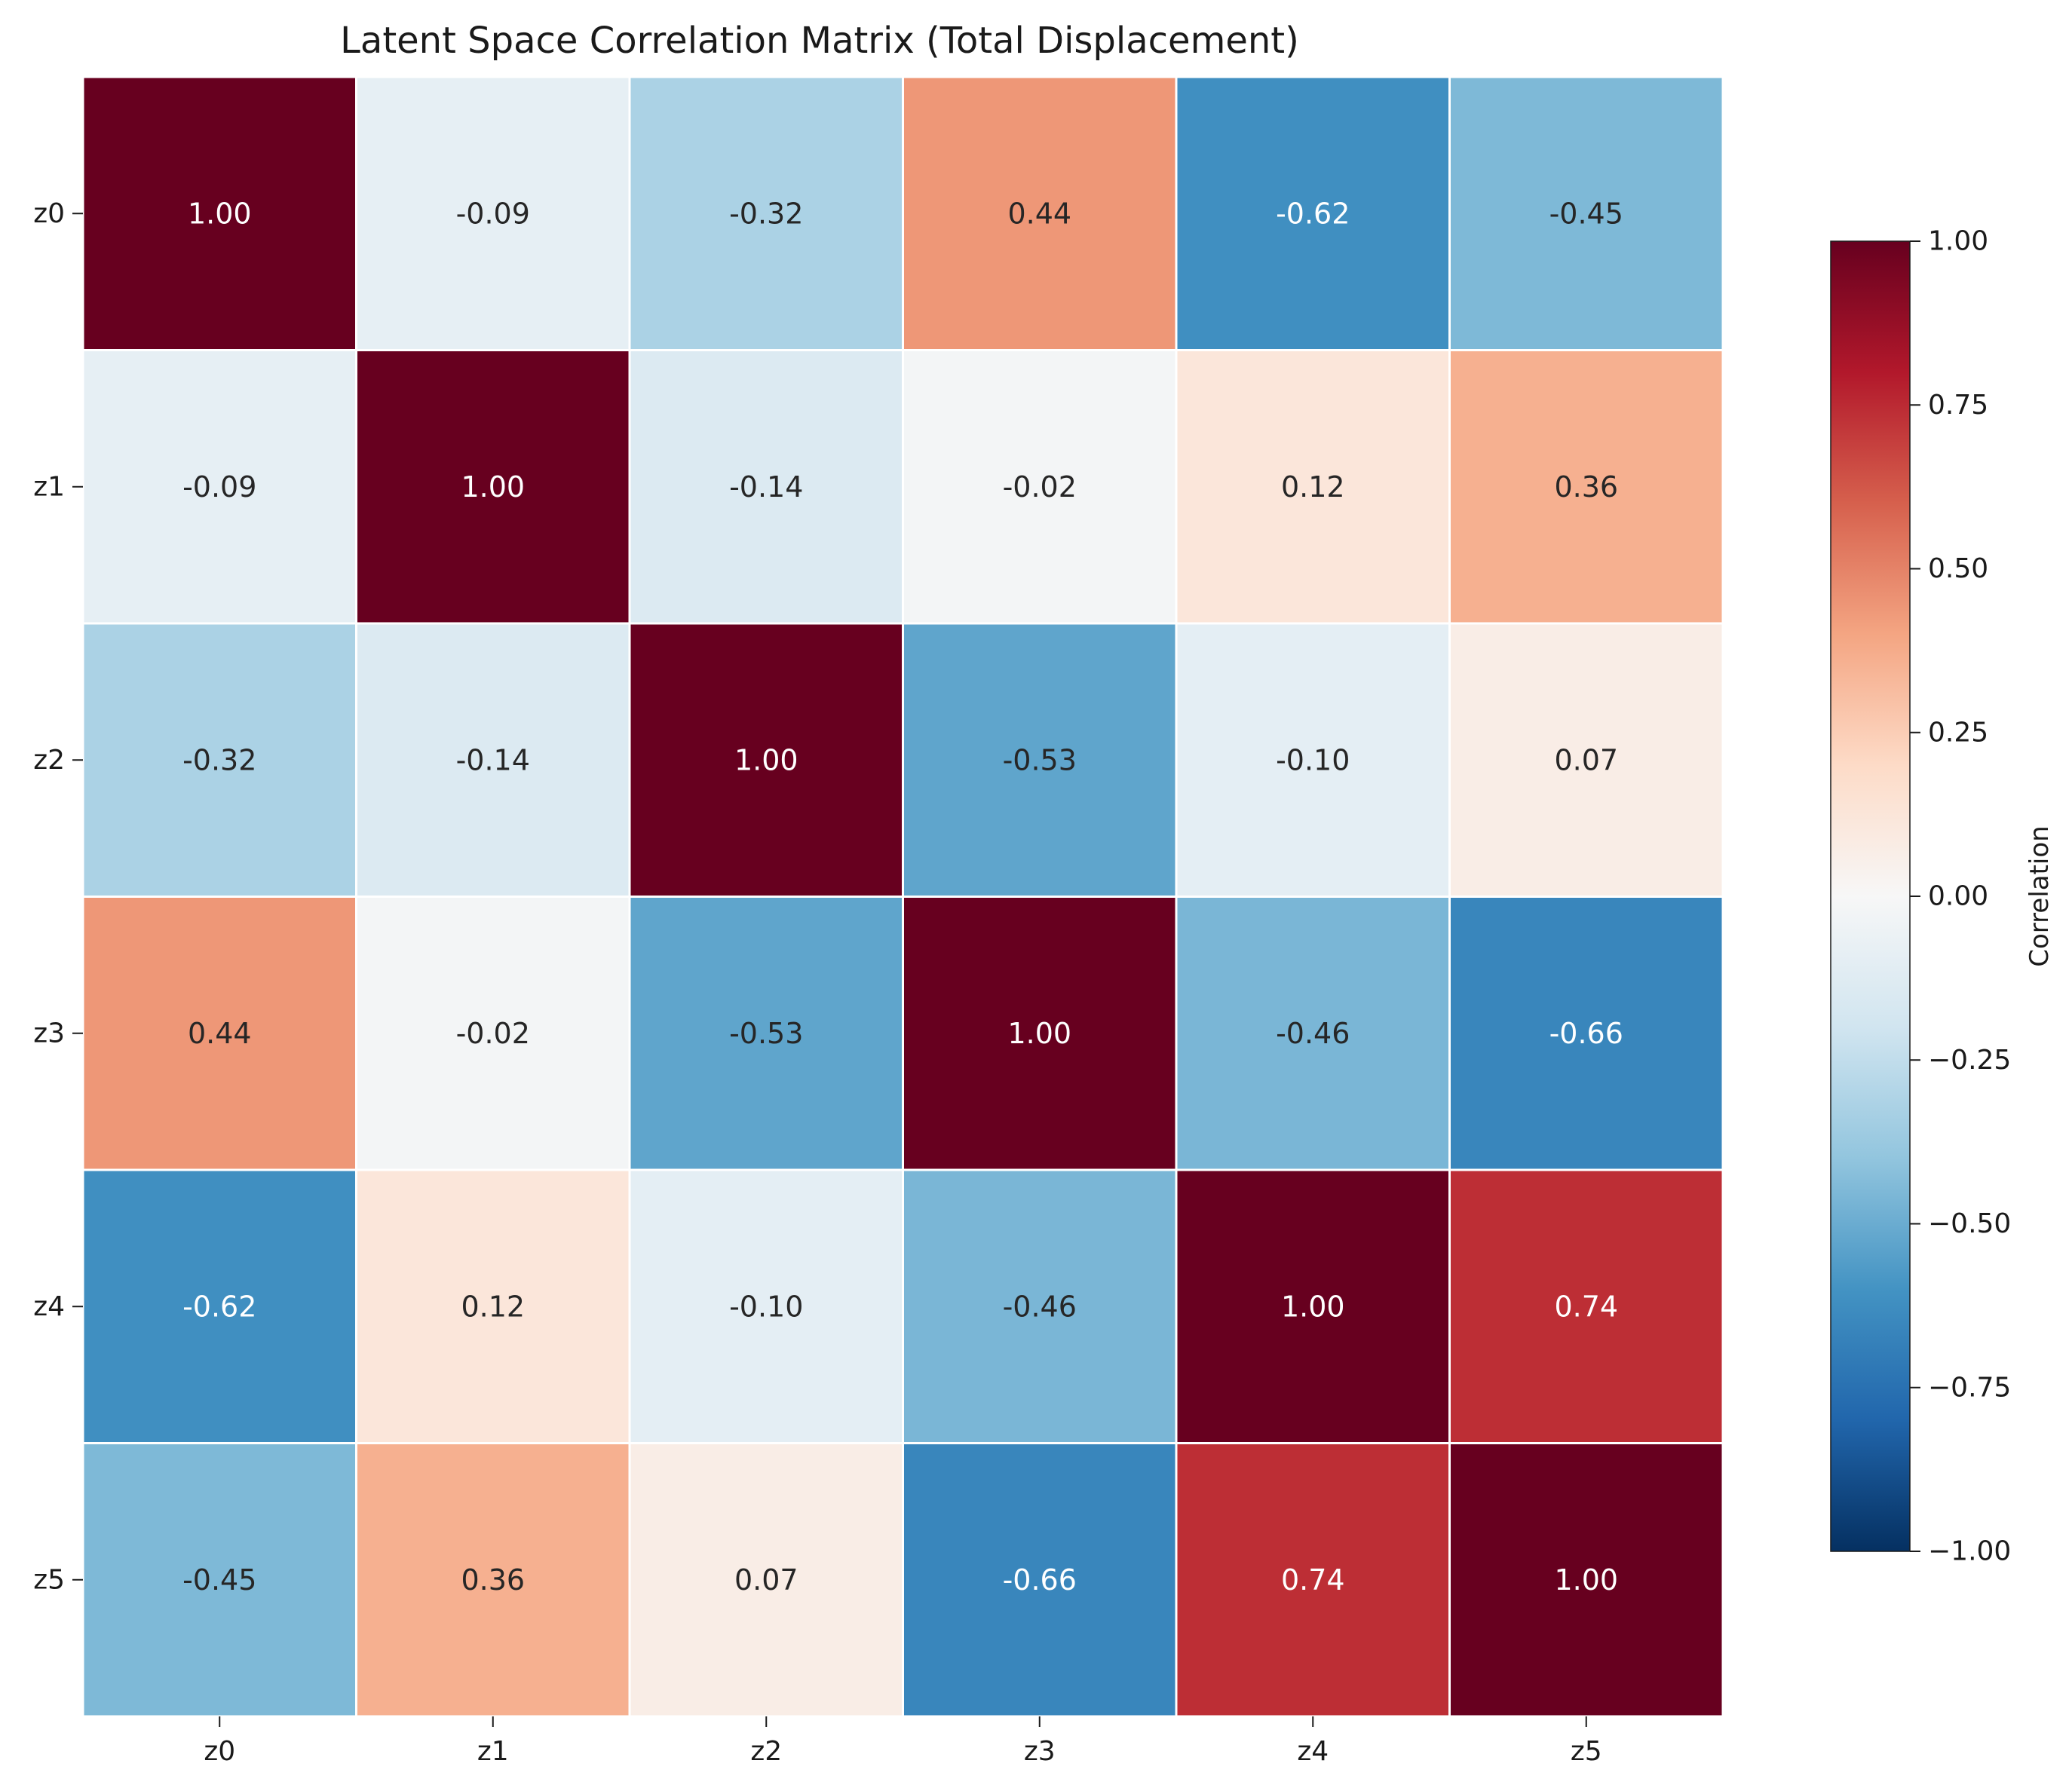  Describe the element at coordinates (1969, 1060) in the screenshot. I see `colorbar-tick-label: −0.25` at that location.